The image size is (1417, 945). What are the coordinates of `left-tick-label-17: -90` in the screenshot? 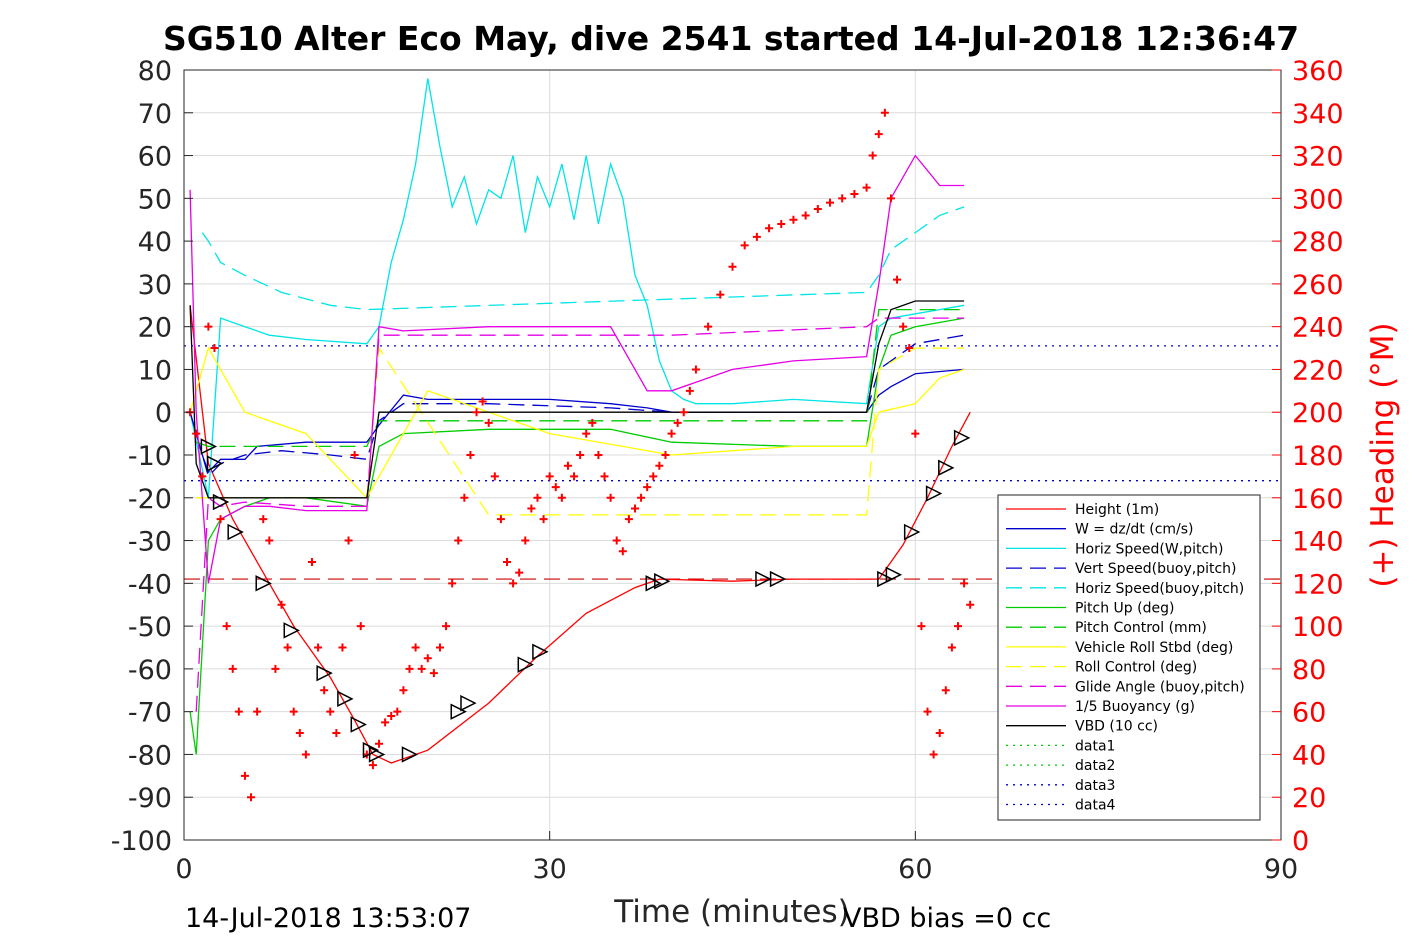 It's located at (150, 798).